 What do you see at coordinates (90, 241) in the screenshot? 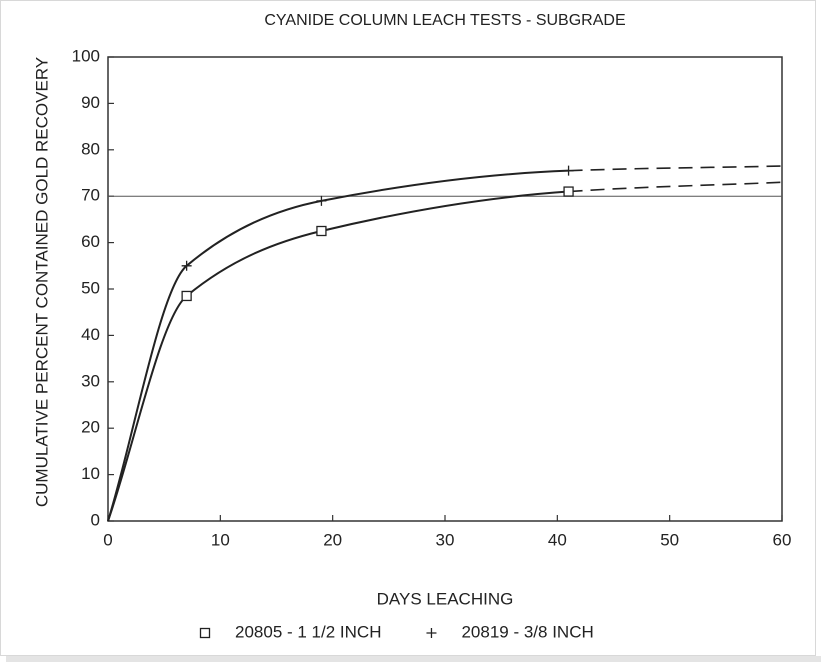
I see `y-tick-label: 60` at bounding box center [90, 241].